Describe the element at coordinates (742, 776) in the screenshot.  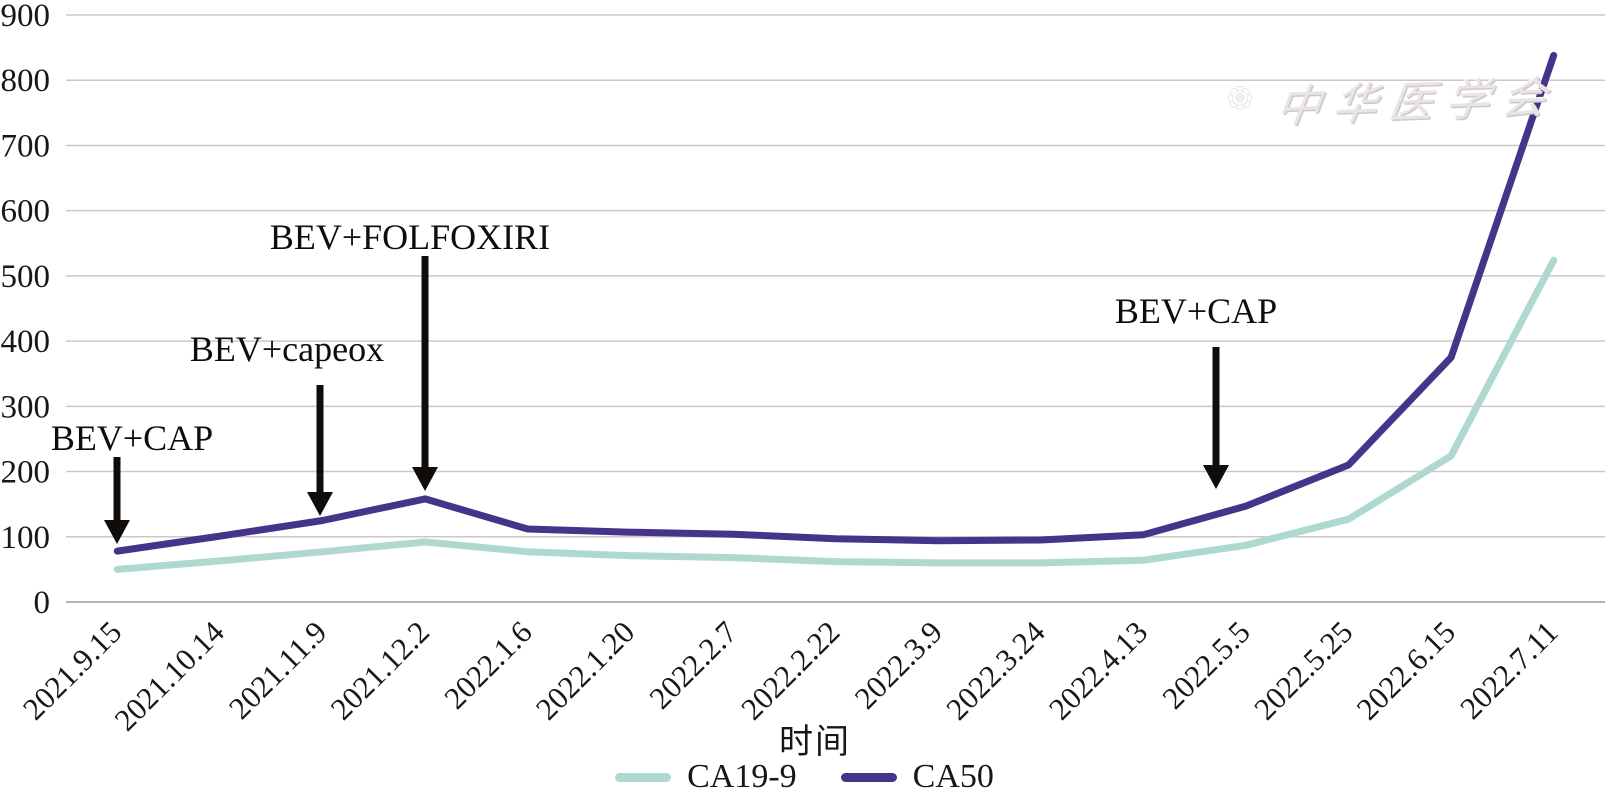
I see `legend-label-ca19-9: CA19-9` at that location.